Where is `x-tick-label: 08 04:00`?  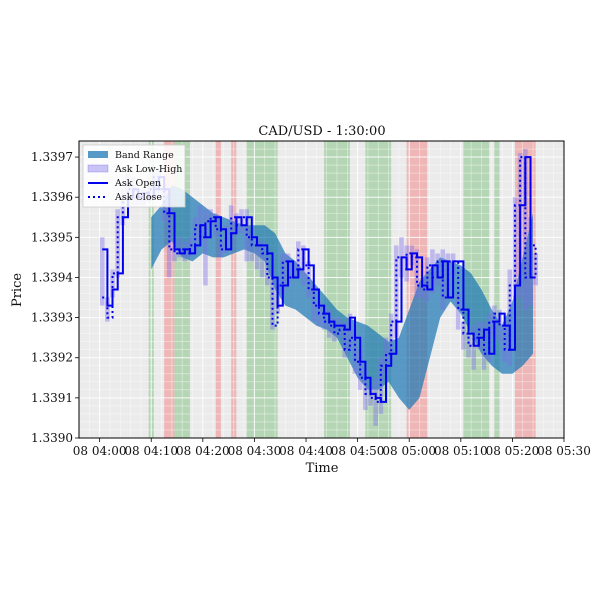 x-tick-label: 08 04:00 is located at coordinates (100, 451).